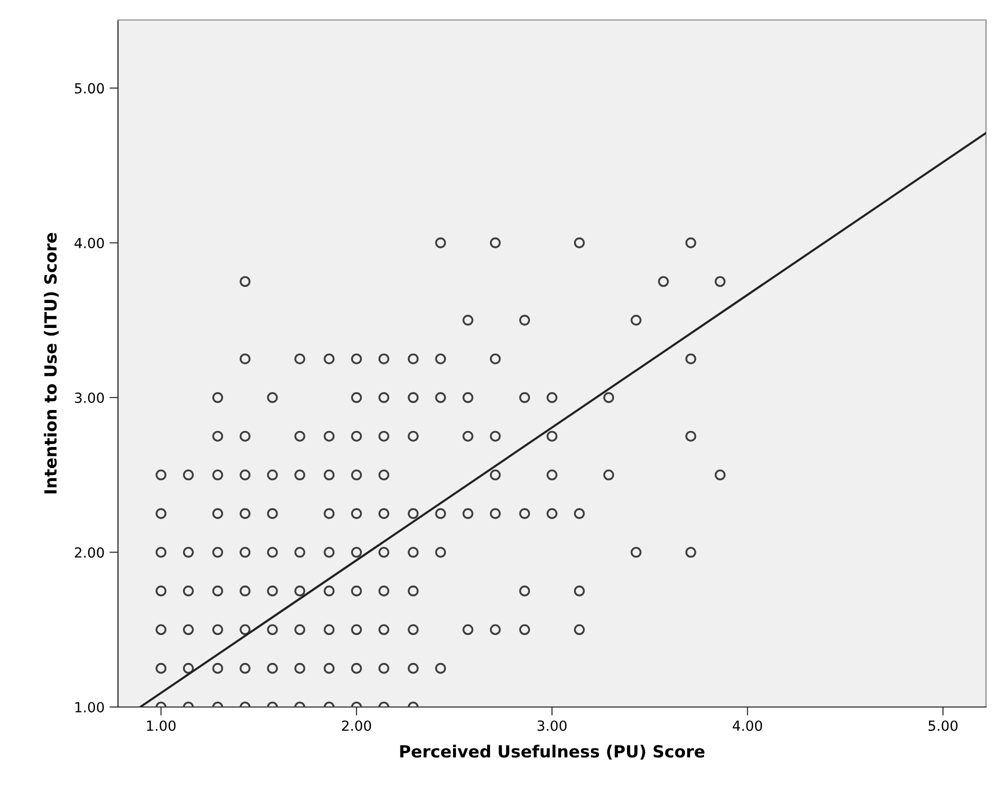 Image resolution: width=993 pixels, height=796 pixels. What do you see at coordinates (89, 88) in the screenshot?
I see `y-tick-label: 5.00` at bounding box center [89, 88].